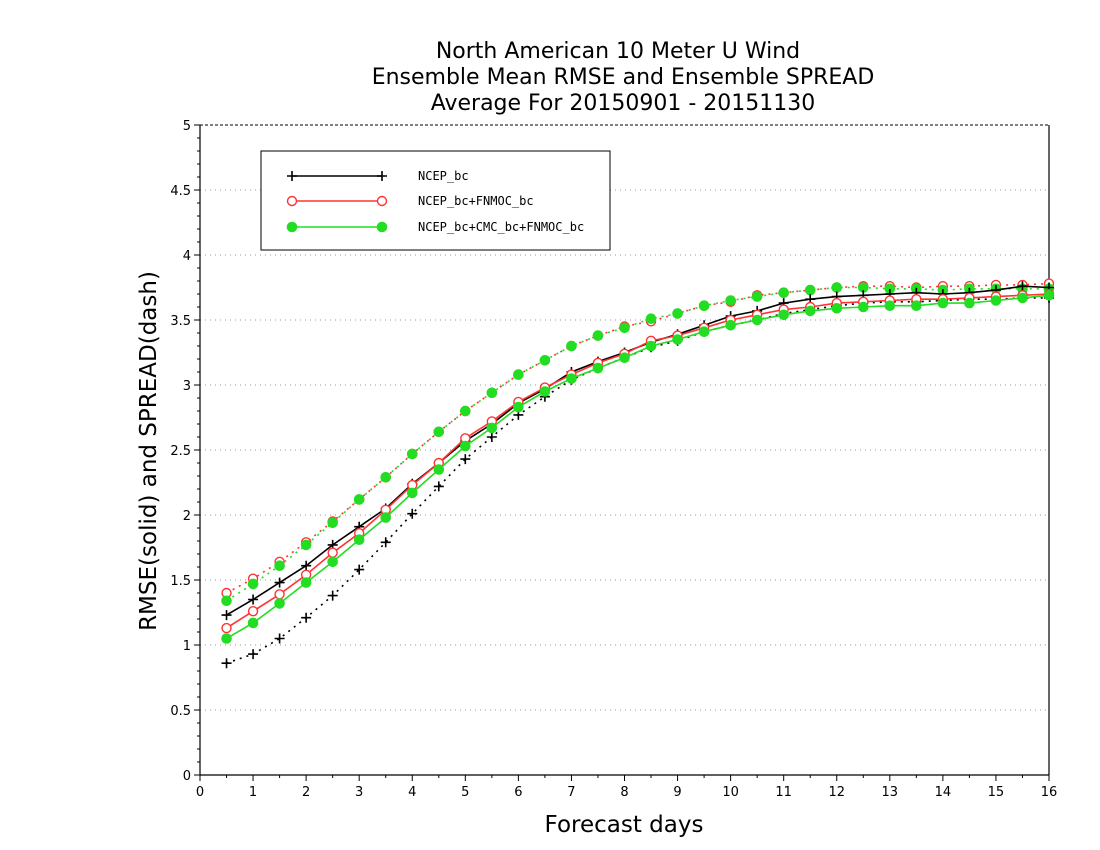  Describe the element at coordinates (187, 386) in the screenshot. I see `y-tick-label: 3` at that location.